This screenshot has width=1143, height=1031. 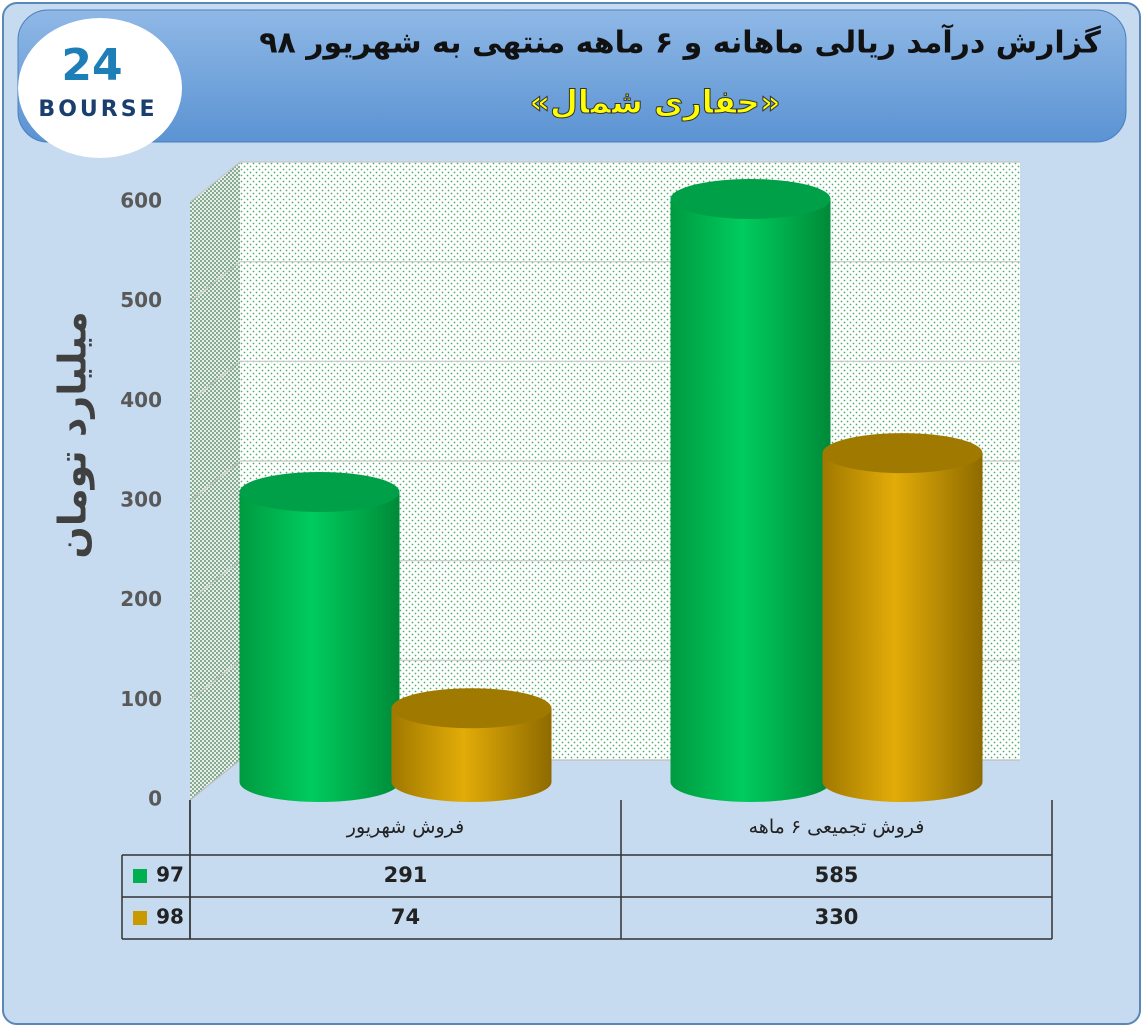 I want to click on y-tick-label: 100, so click(x=141, y=699).